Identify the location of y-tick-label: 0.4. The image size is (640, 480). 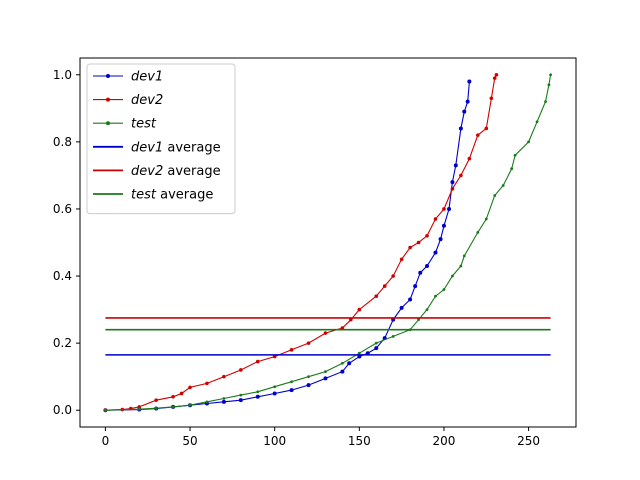
(62, 276).